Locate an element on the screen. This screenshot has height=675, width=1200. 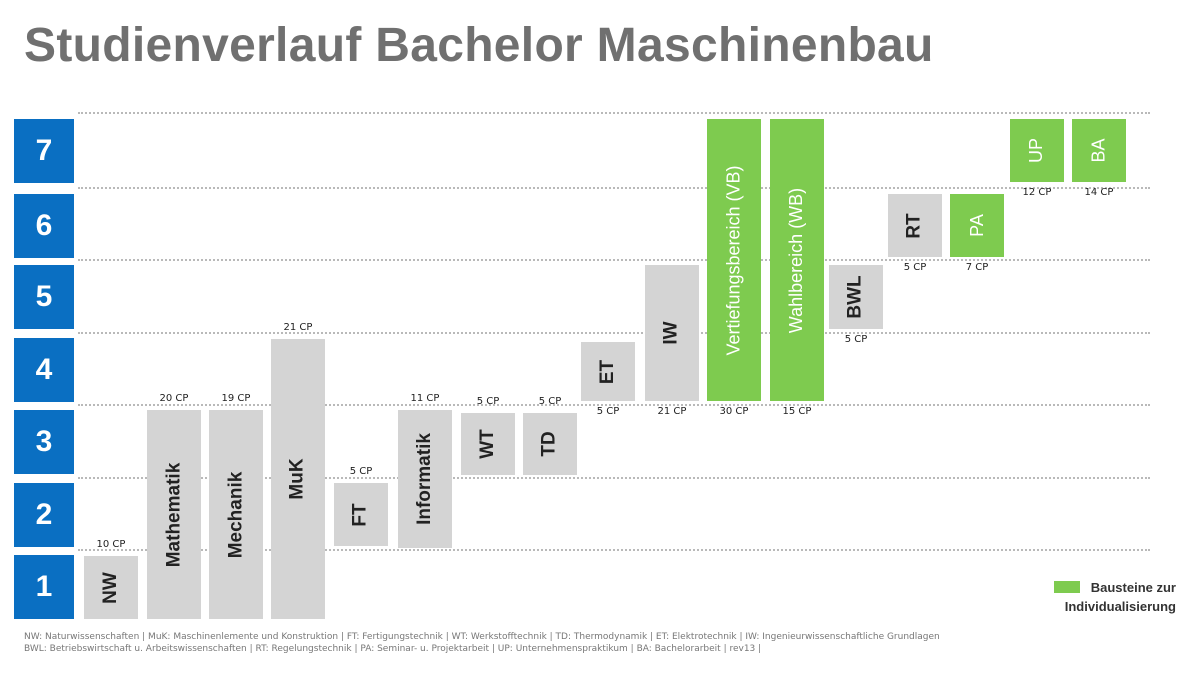
module-et: ET is located at coordinates (608, 371).